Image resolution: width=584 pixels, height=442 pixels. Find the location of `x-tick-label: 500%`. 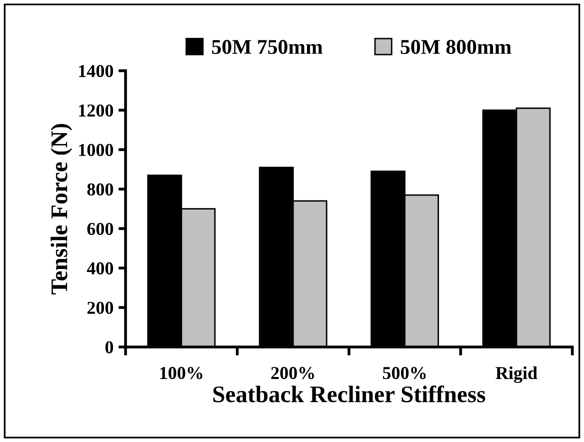

x-tick-label: 500% is located at coordinates (404, 373).